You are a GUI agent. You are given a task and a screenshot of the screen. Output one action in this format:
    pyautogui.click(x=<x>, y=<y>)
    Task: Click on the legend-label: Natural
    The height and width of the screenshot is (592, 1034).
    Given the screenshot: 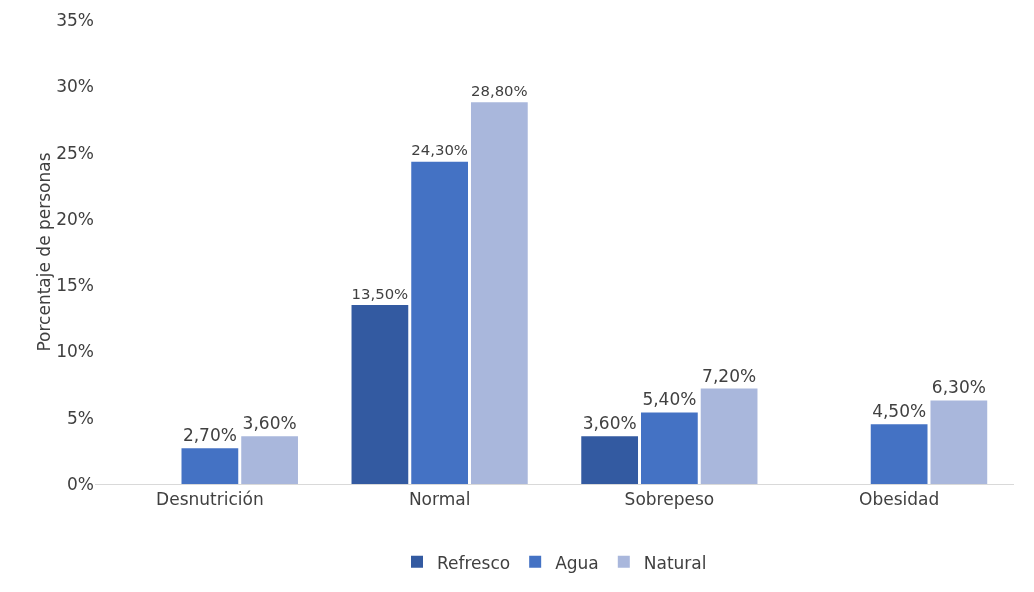 What is the action you would take?
    pyautogui.click(x=675, y=562)
    